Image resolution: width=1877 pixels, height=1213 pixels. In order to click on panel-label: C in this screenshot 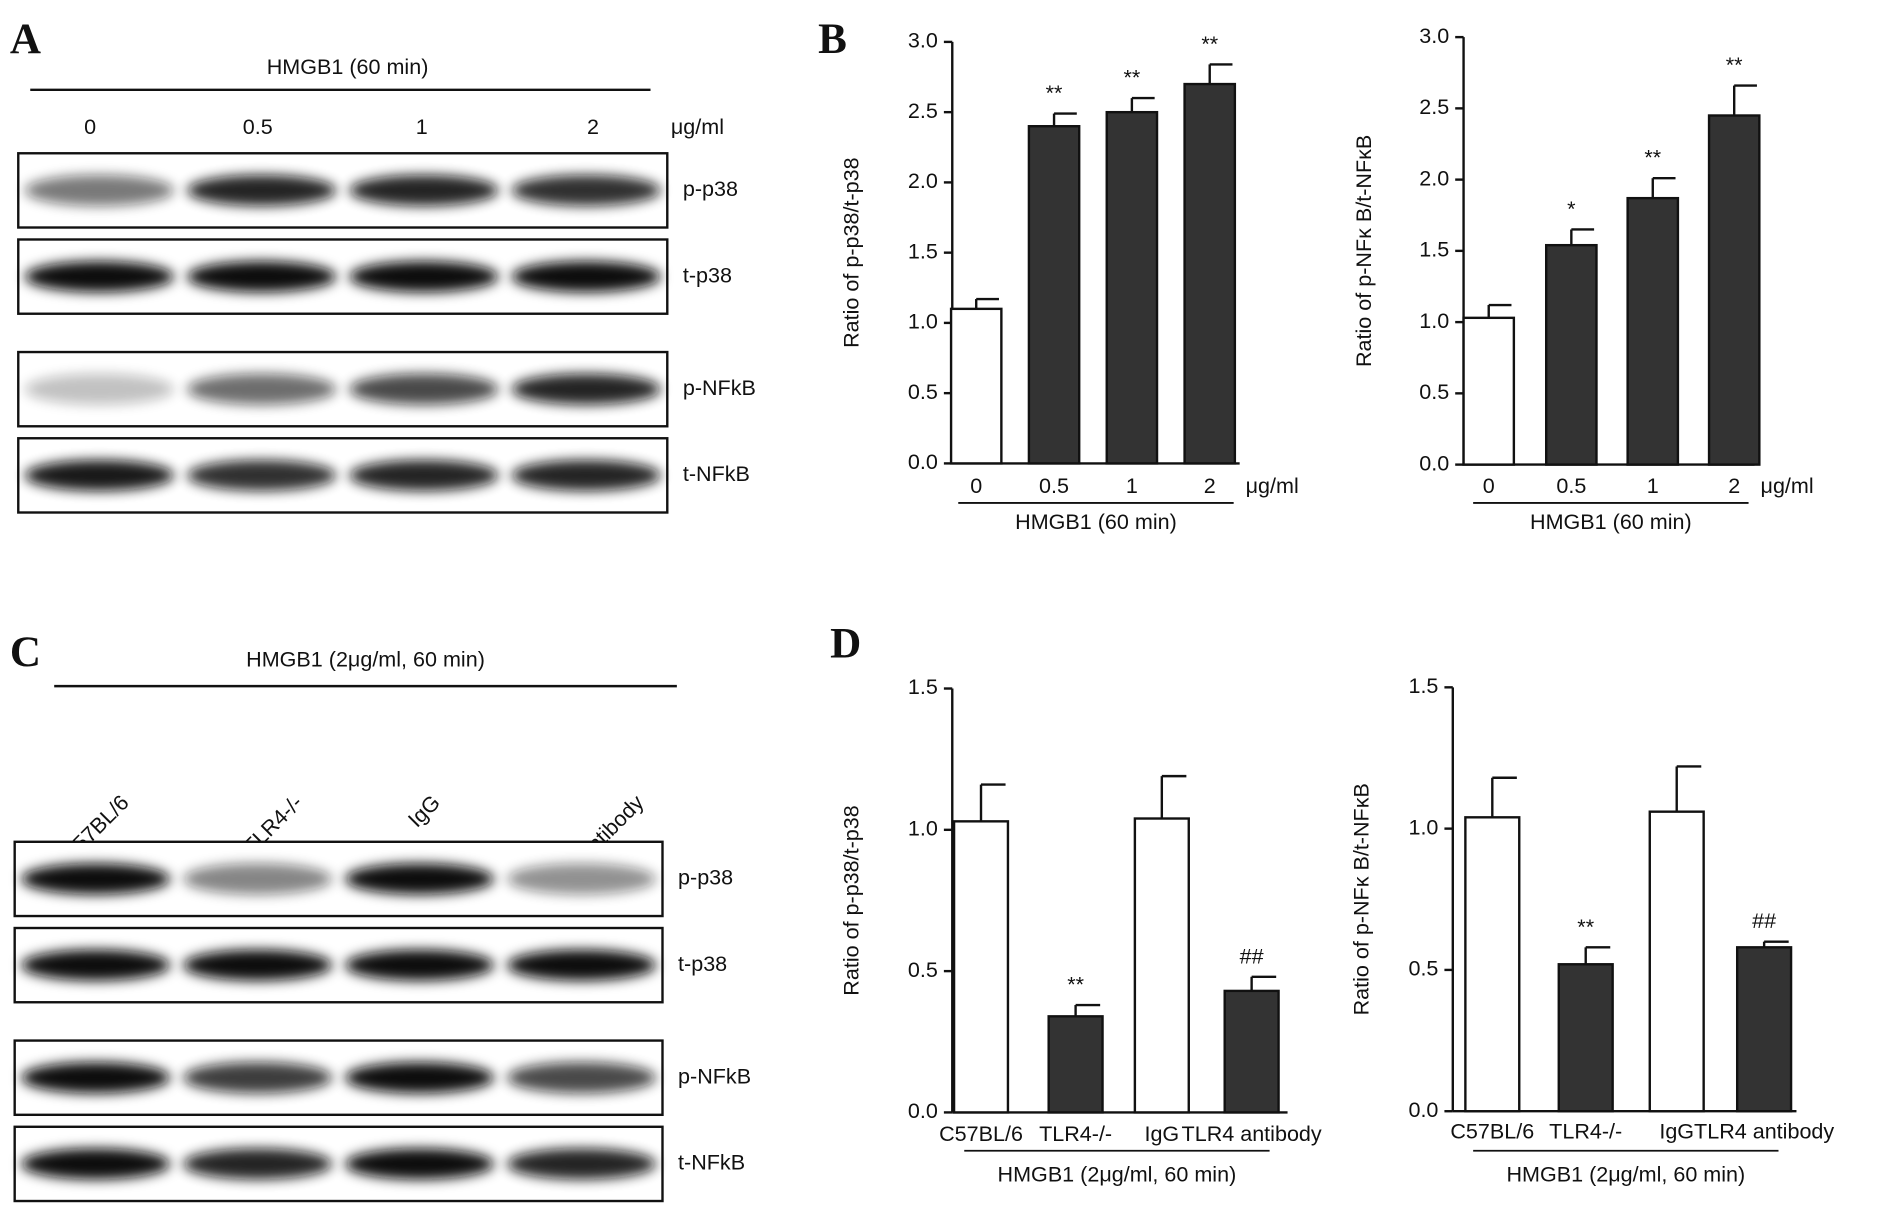, I will do `click(25, 652)`.